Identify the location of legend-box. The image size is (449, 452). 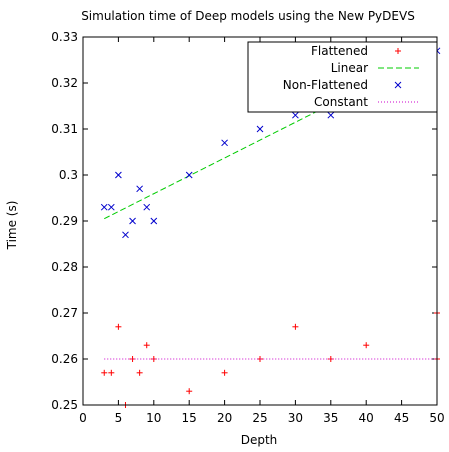
(342, 77).